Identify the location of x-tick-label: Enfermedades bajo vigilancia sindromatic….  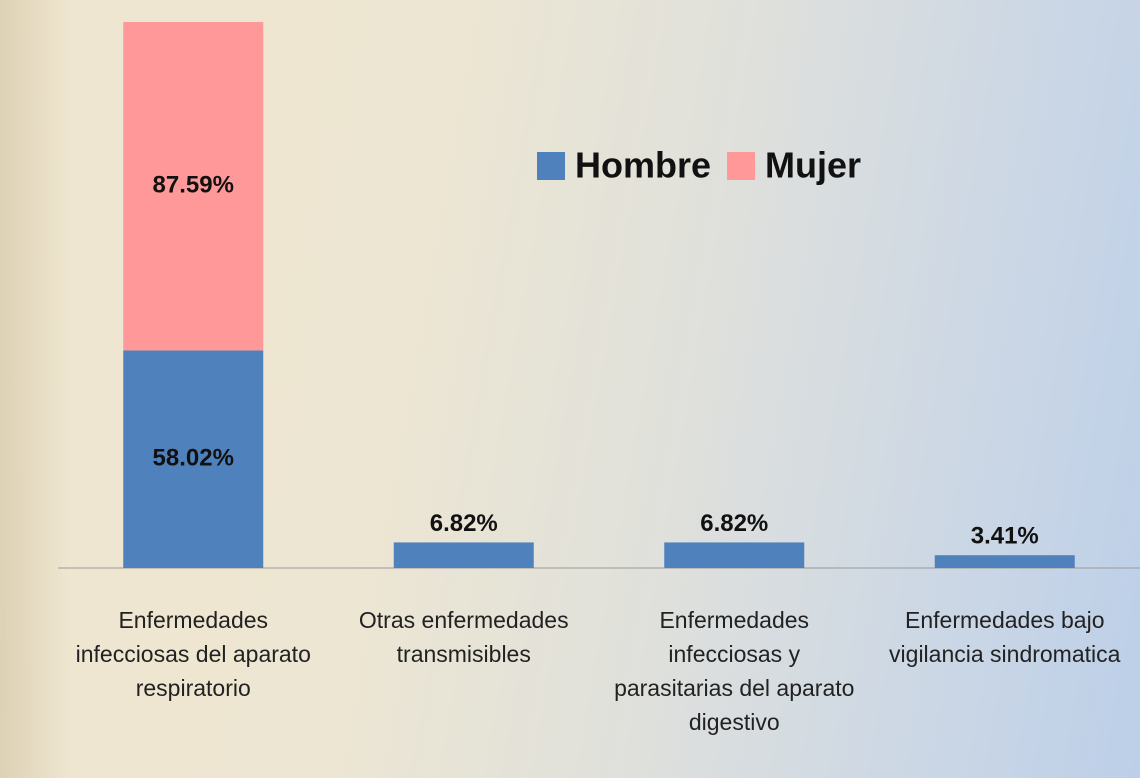
(1005, 637).